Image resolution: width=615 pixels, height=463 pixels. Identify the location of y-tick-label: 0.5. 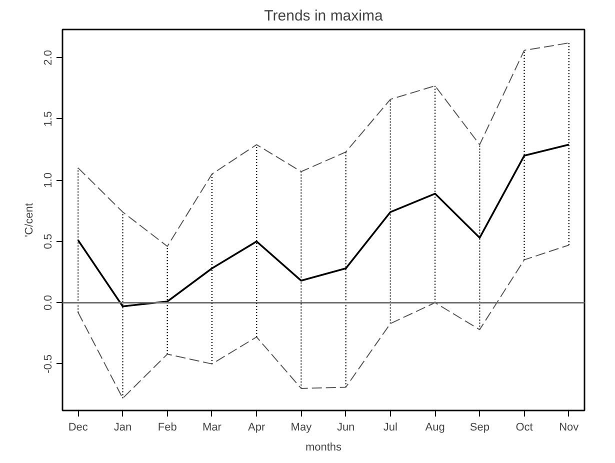
(48, 242).